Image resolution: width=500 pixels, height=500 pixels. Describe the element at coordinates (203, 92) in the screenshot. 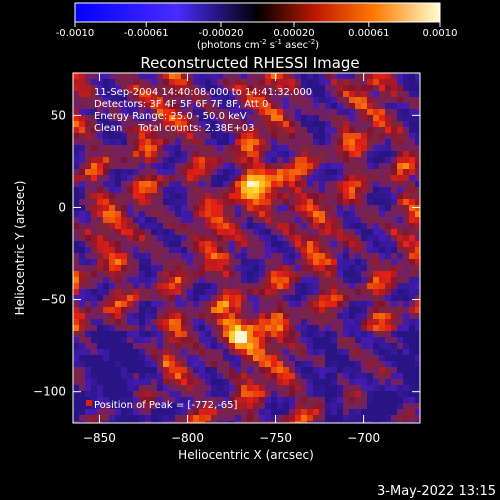

I see `annotation-time: 11-Sep-2004 14:40:08.000 to 14:41:32.000` at that location.